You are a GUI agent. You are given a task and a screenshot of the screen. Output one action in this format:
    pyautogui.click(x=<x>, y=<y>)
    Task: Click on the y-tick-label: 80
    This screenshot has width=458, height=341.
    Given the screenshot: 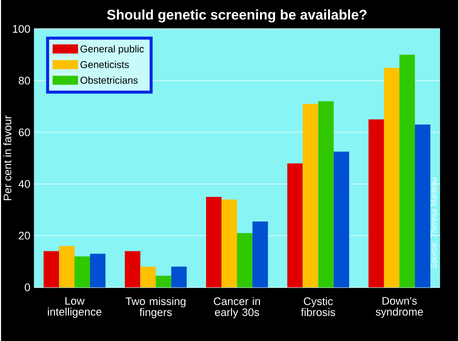 What is the action you would take?
    pyautogui.click(x=24, y=80)
    